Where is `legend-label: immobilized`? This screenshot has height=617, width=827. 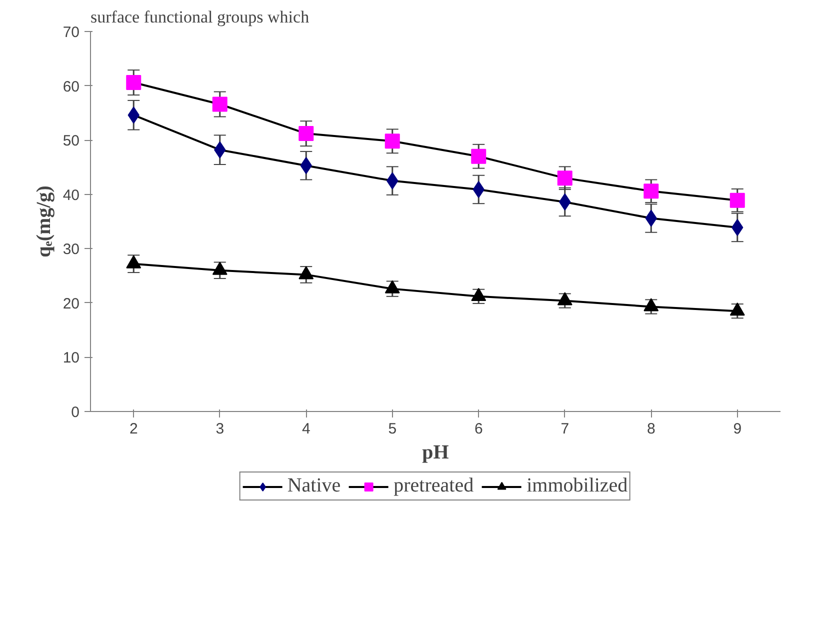
legend-label: immobilized is located at coordinates (577, 486).